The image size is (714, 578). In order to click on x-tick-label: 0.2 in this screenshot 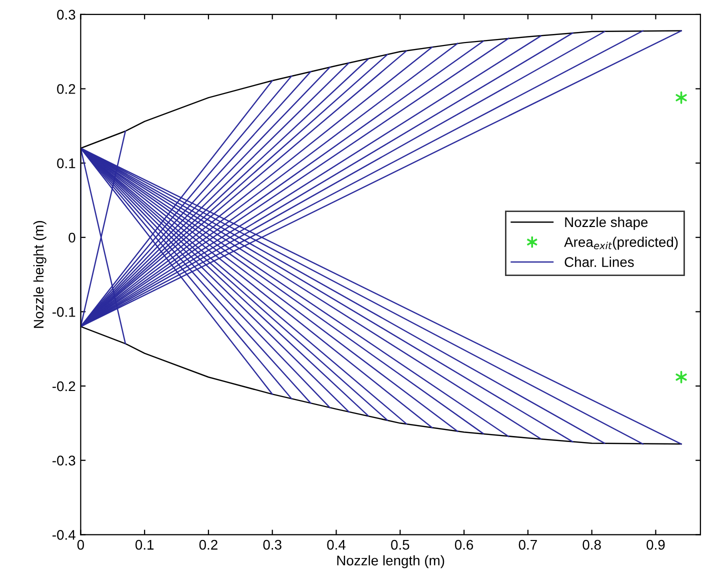, I will do `click(208, 545)`.